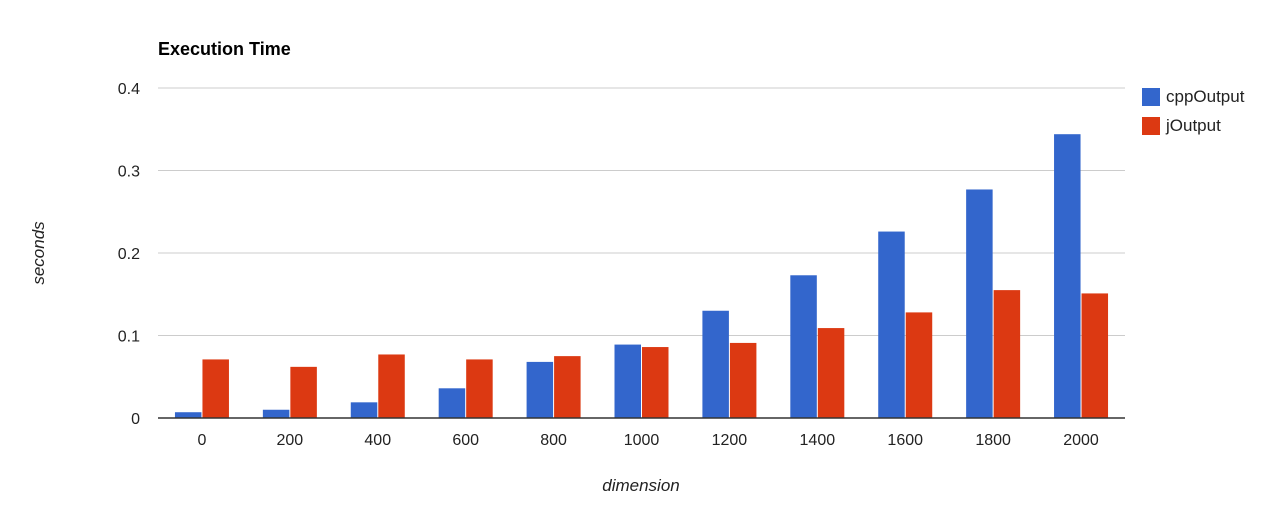 This screenshot has width=1280, height=511. What do you see at coordinates (290, 440) in the screenshot?
I see `x-tick-label: 200` at bounding box center [290, 440].